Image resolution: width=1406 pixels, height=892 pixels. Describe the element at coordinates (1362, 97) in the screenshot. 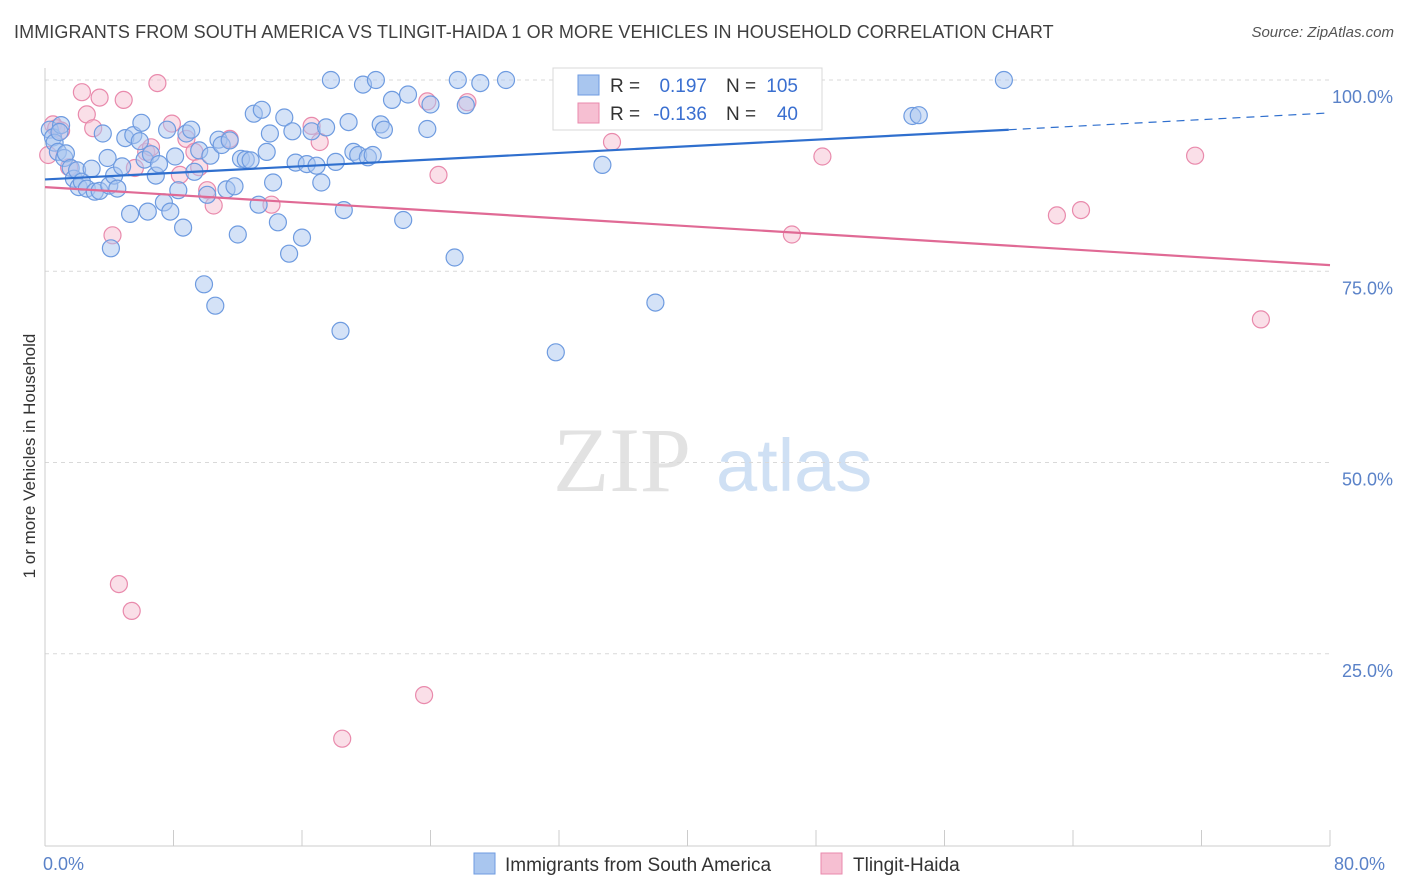

I see `y-tick-label: 100.0%` at that location.